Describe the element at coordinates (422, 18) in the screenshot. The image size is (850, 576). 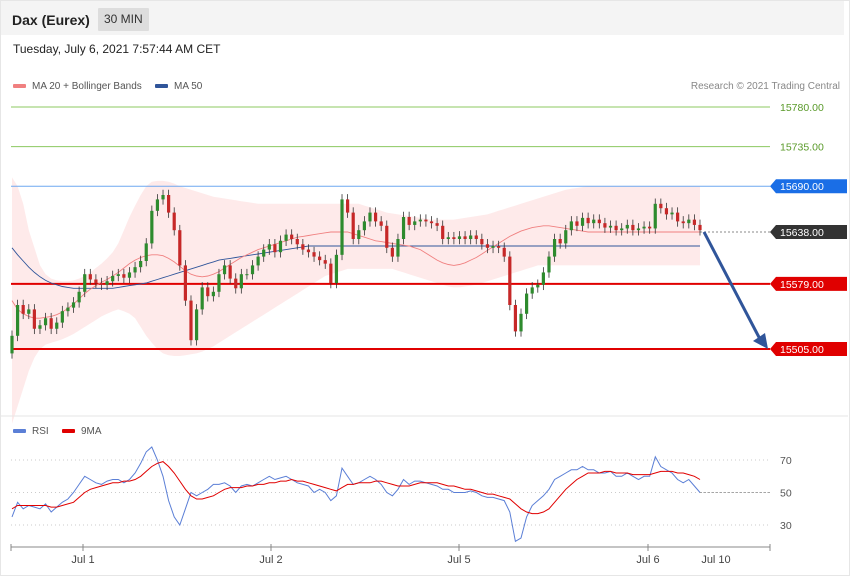
I see `header-bar: Dax (Eurex) 30 MIN` at that location.